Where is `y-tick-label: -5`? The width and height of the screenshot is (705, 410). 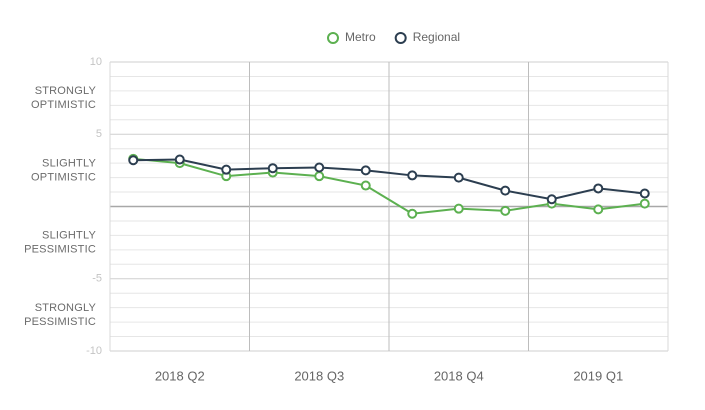
y-tick-label: -5 is located at coordinates (97, 279).